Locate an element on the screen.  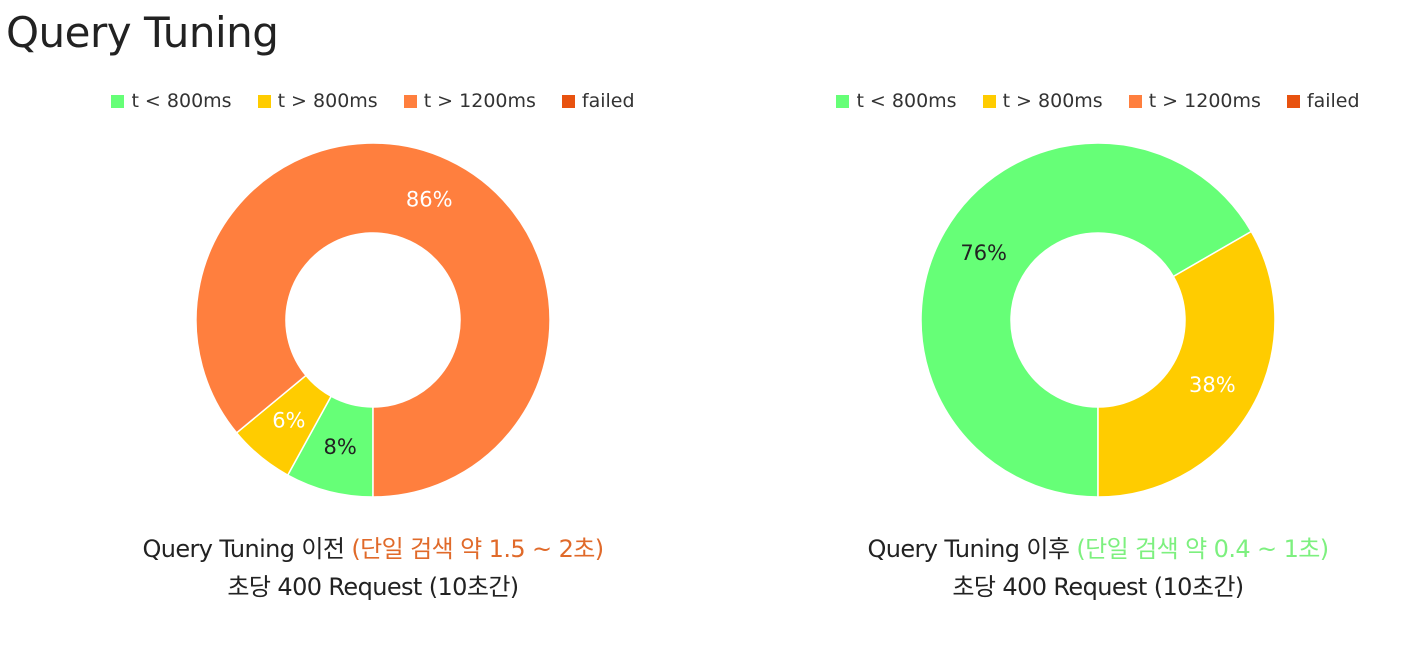
slice-data-label: 6% is located at coordinates (288, 421).